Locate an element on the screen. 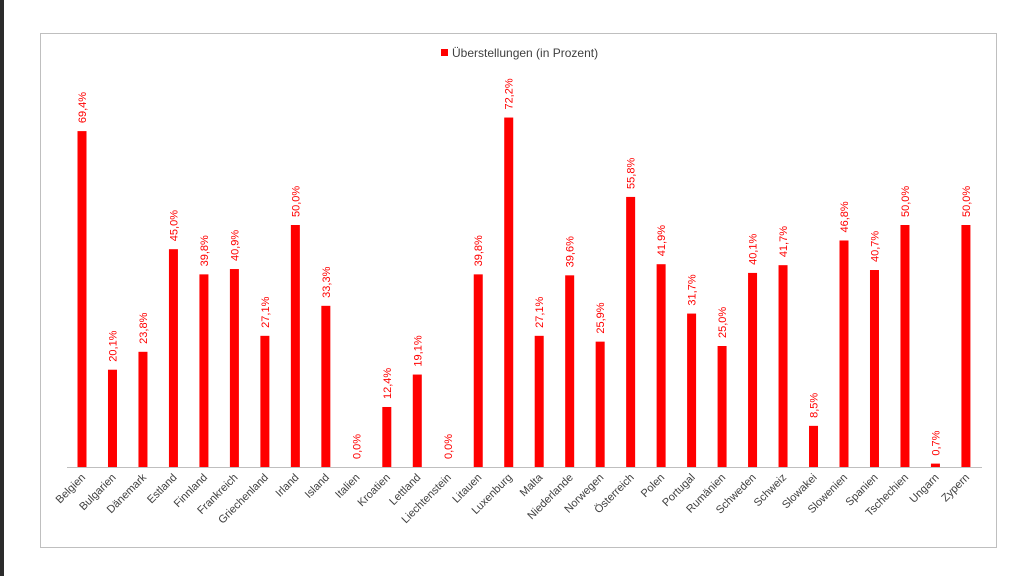  data-label: 41,7% is located at coordinates (784, 241).